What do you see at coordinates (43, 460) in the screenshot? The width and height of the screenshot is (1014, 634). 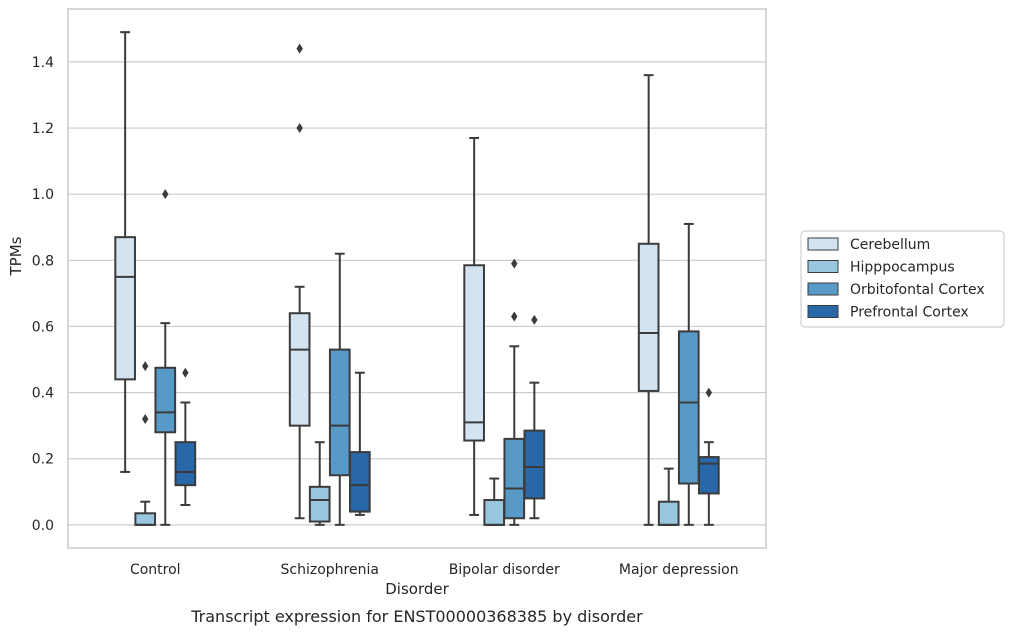 I see `y-tick-label: 0.2` at bounding box center [43, 460].